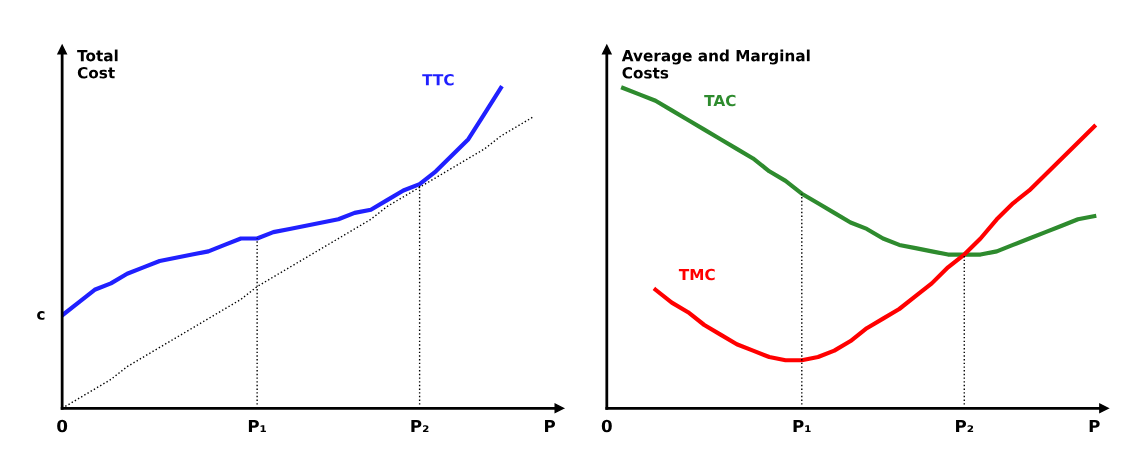  What do you see at coordinates (715, 64) in the screenshot?
I see `y-axis-title: Average and Marginal Costs` at bounding box center [715, 64].